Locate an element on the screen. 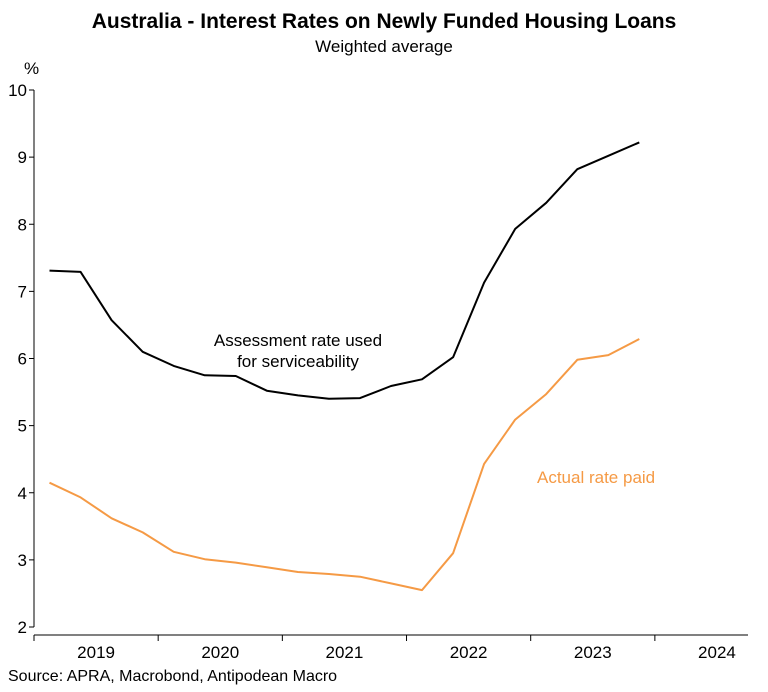 This screenshot has width=768, height=692. x-tick-label: 2022 is located at coordinates (469, 652).